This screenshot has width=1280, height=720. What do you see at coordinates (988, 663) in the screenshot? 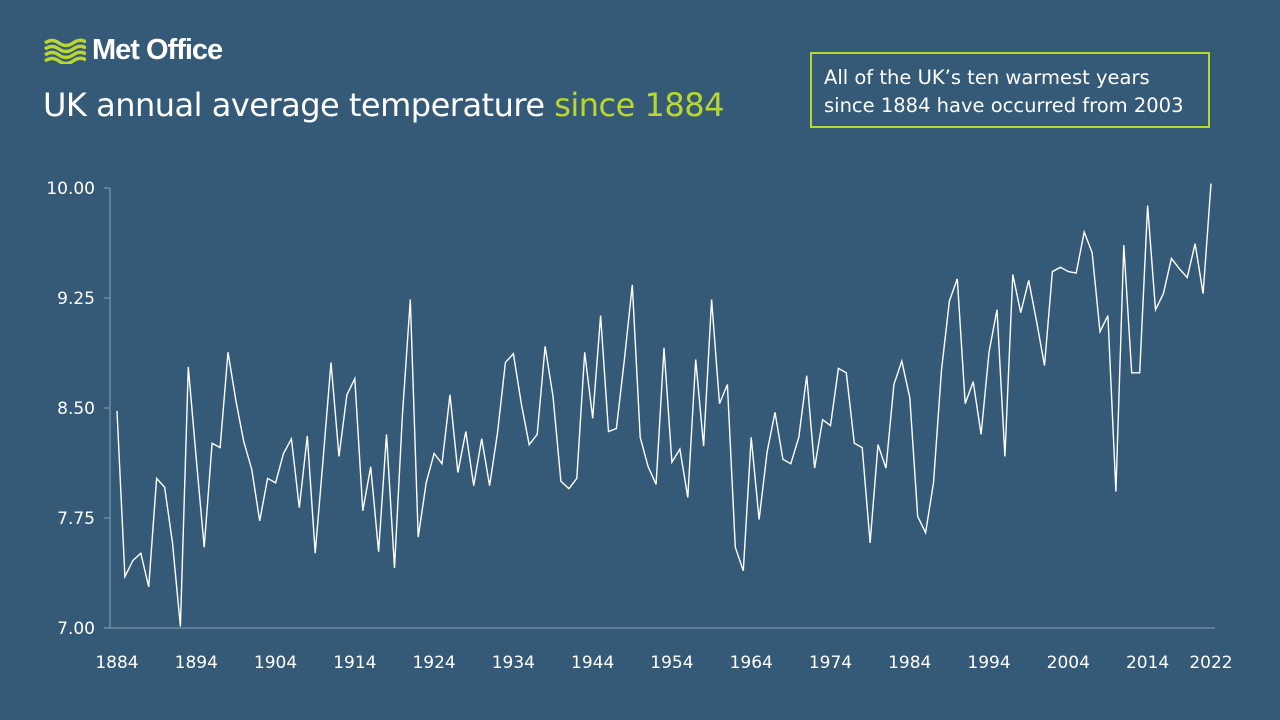
I see `x-tick-label: 1994` at bounding box center [988, 663].